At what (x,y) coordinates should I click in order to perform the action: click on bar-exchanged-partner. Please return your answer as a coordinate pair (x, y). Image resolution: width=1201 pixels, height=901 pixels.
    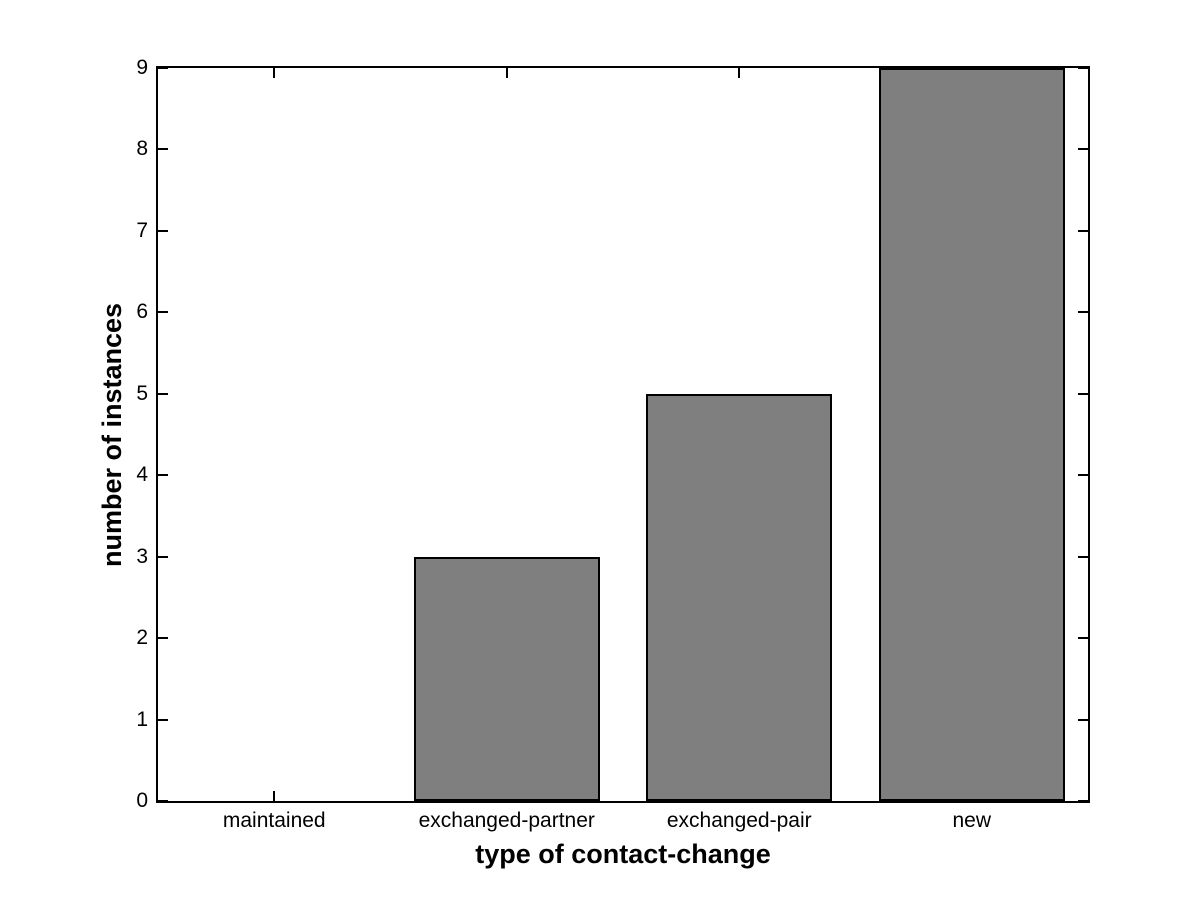
    Looking at the image, I should click on (506, 678).